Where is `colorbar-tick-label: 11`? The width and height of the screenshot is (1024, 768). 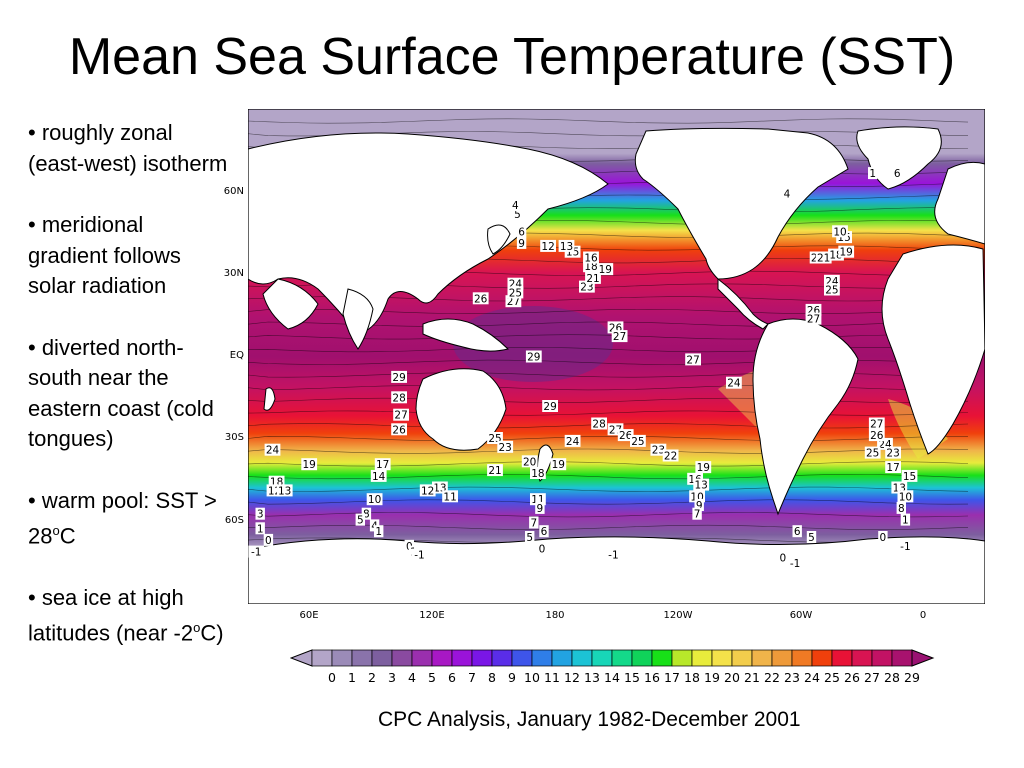 colorbar-tick-label: 11 is located at coordinates (552, 677).